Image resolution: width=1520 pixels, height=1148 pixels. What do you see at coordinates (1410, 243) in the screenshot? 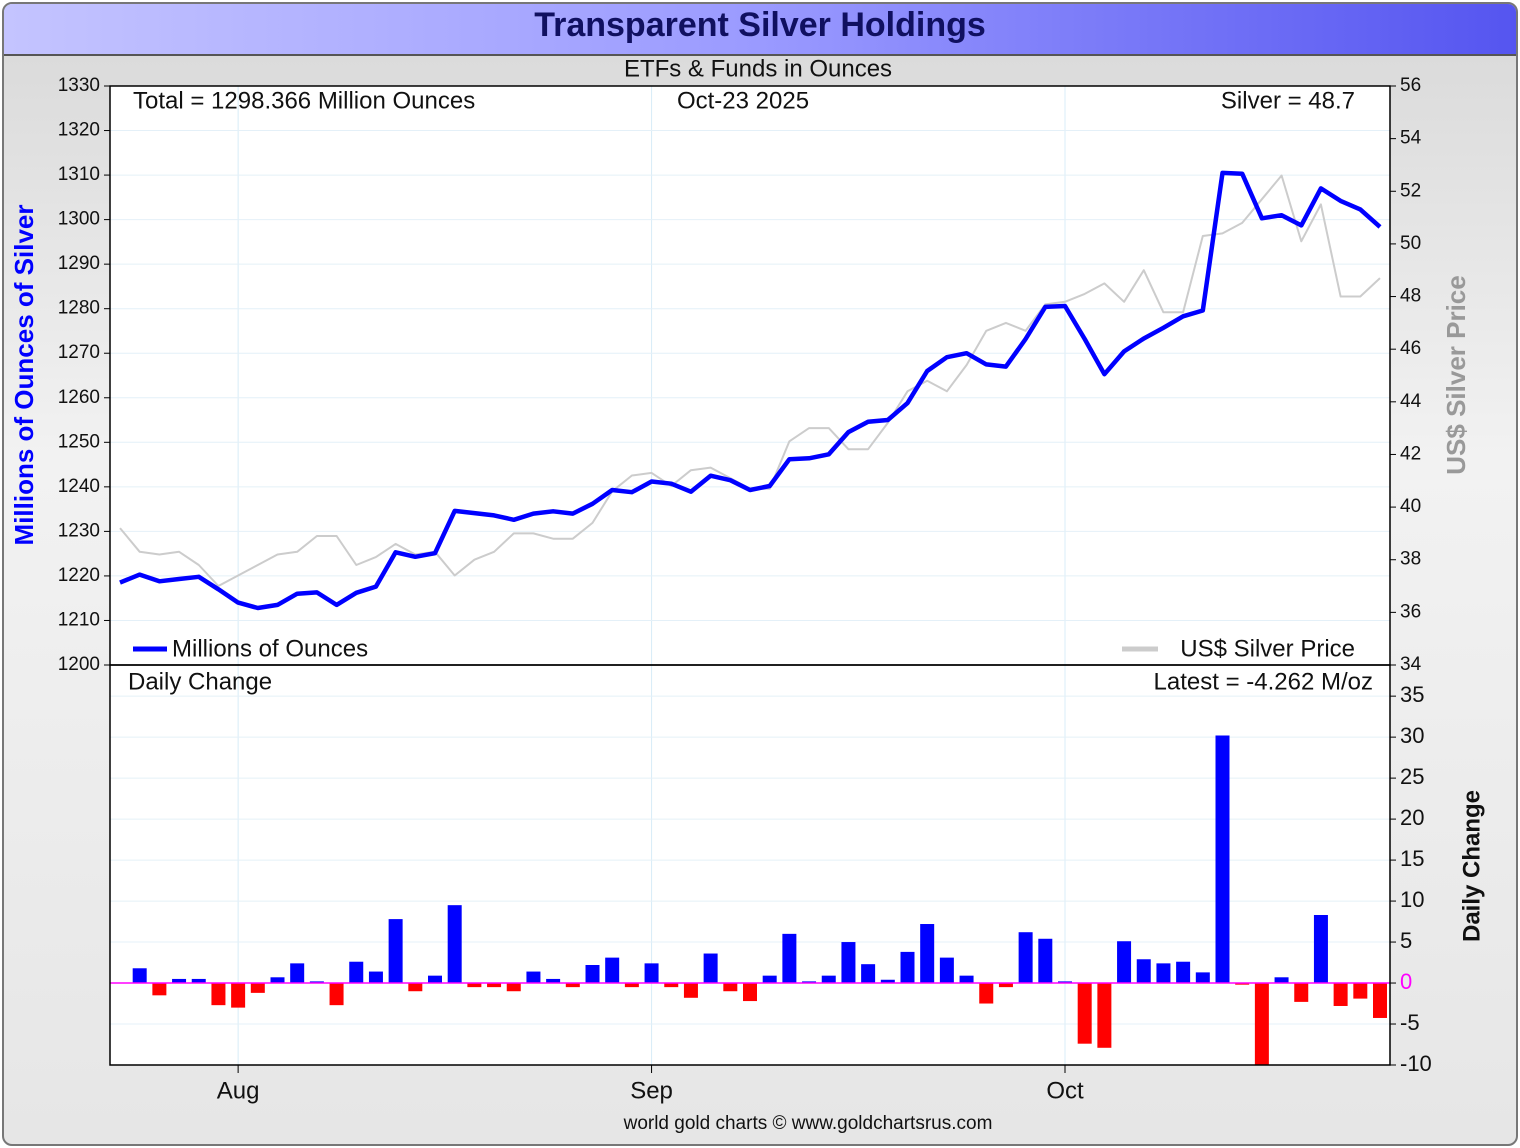
I see `y2-tick-label: 50` at bounding box center [1410, 243].